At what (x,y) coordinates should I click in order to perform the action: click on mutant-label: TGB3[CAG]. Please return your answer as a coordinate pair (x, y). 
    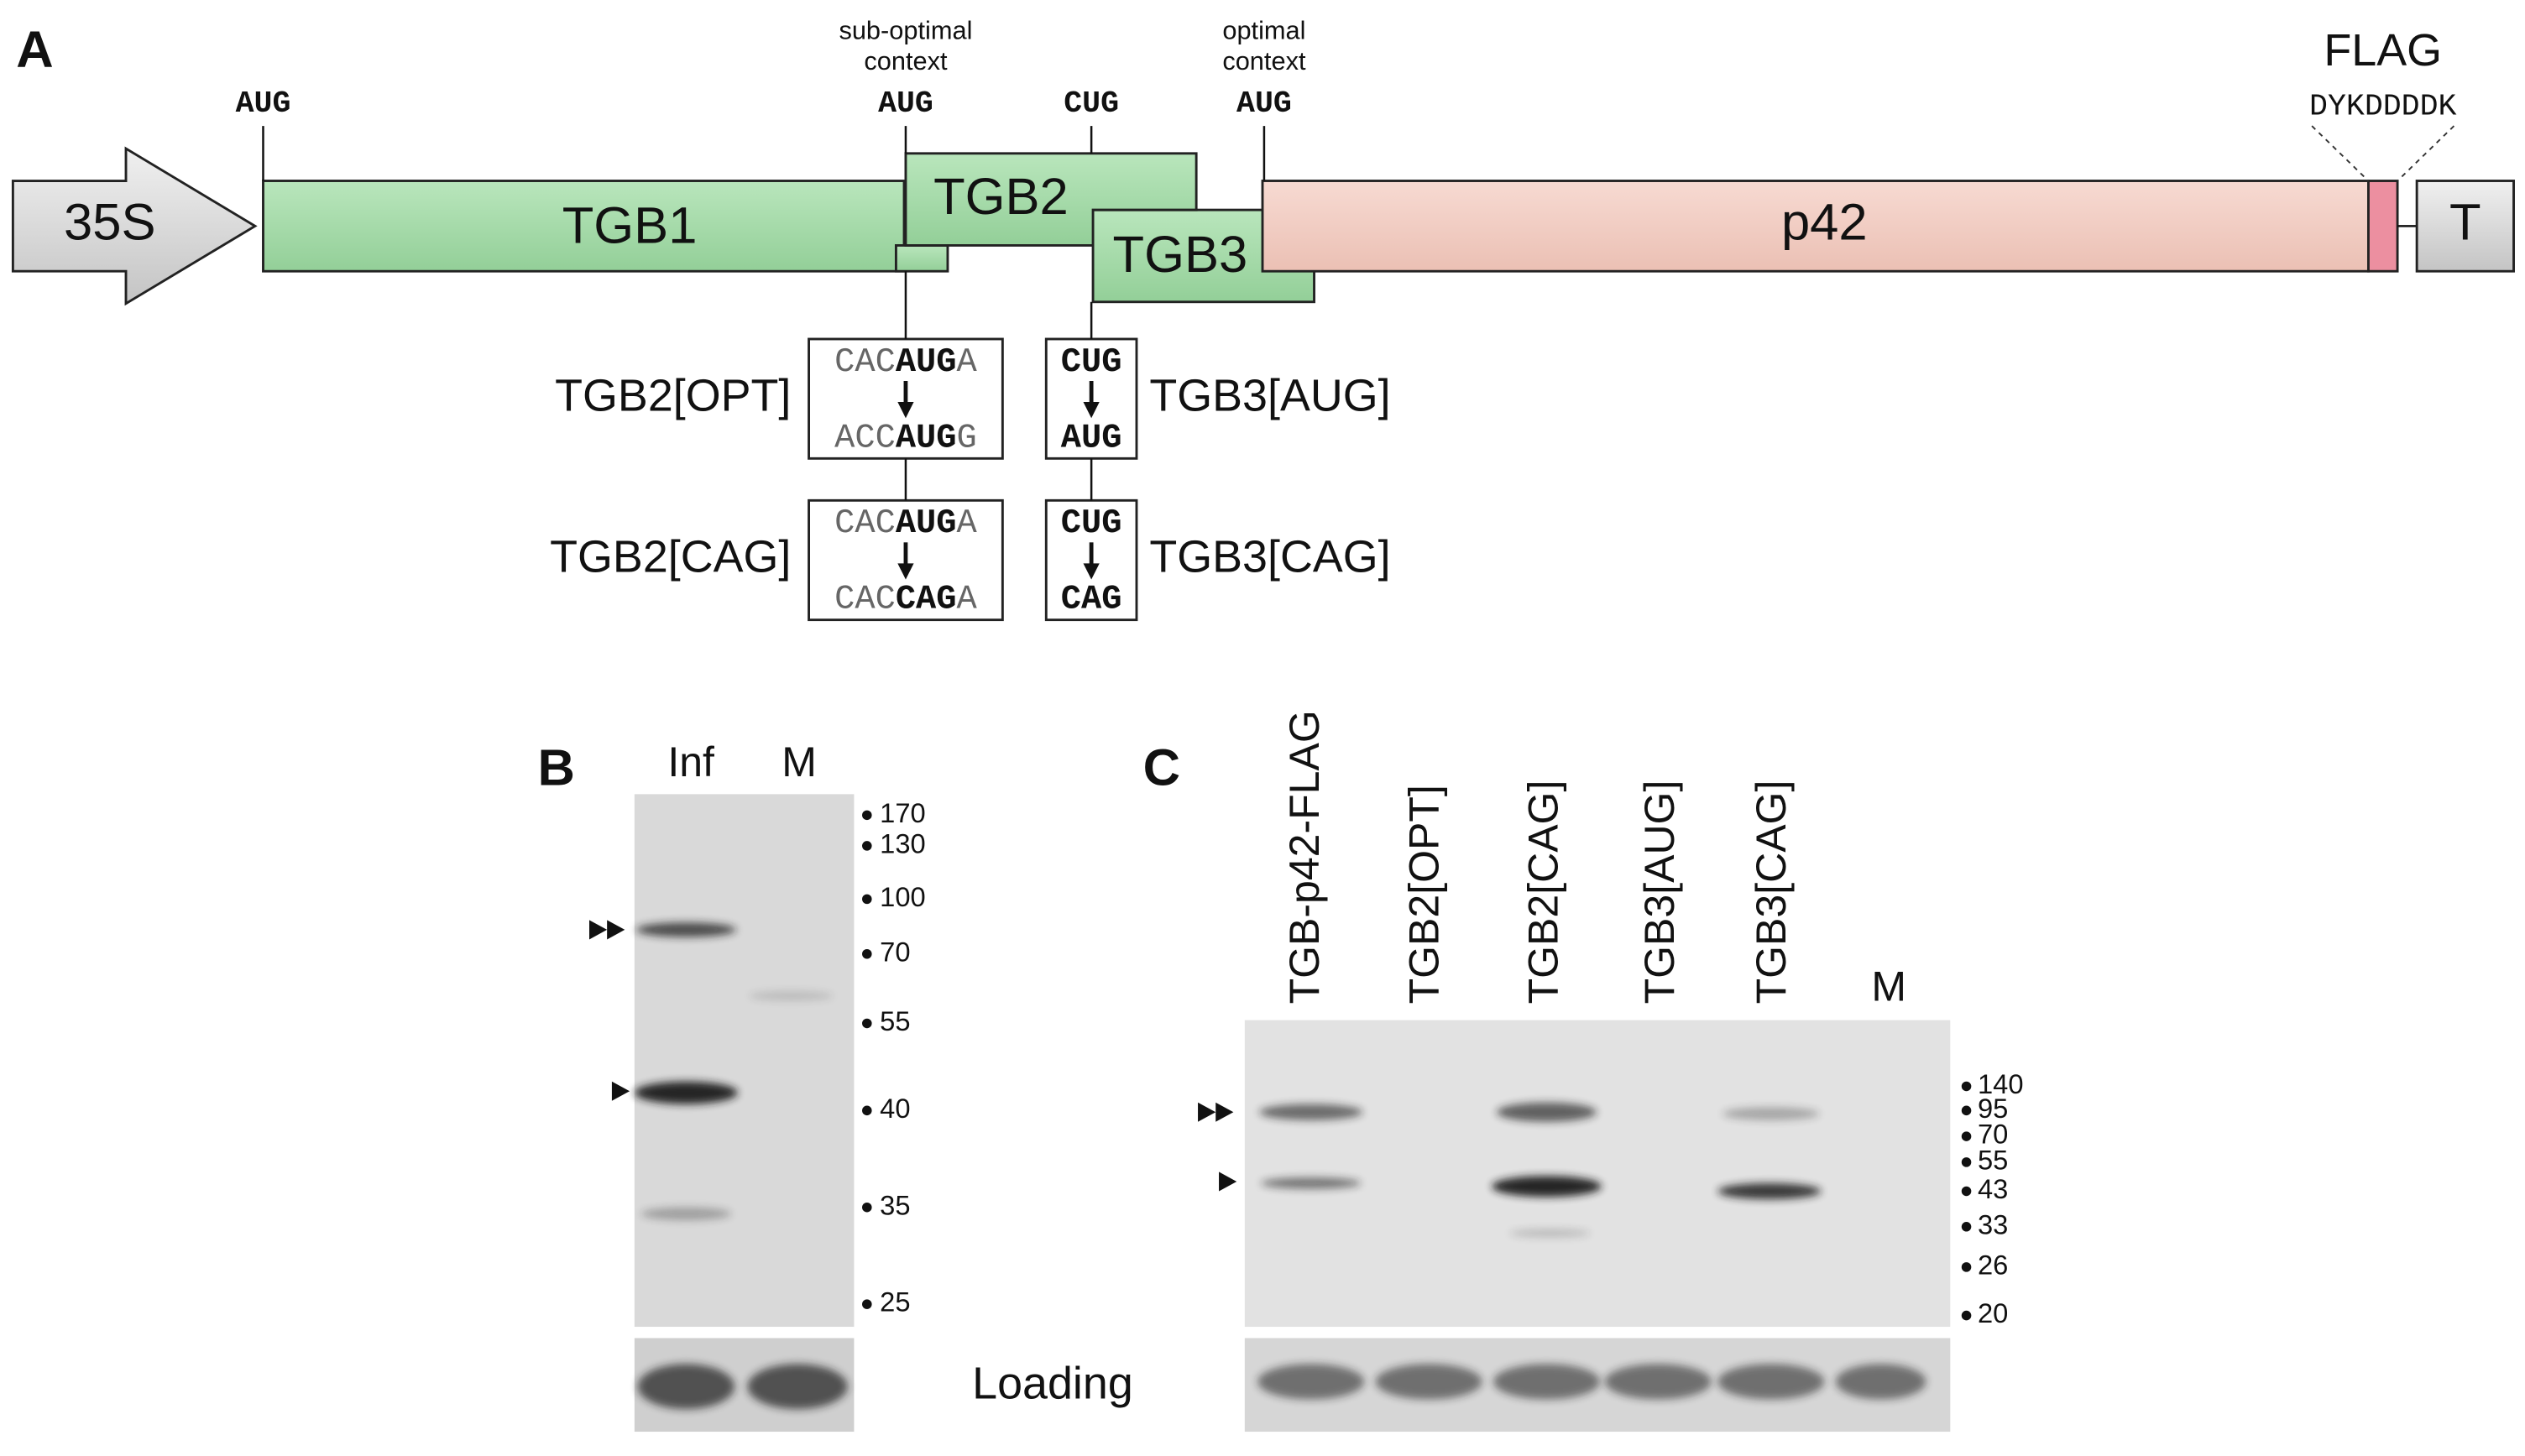
    Looking at the image, I should click on (1269, 557).